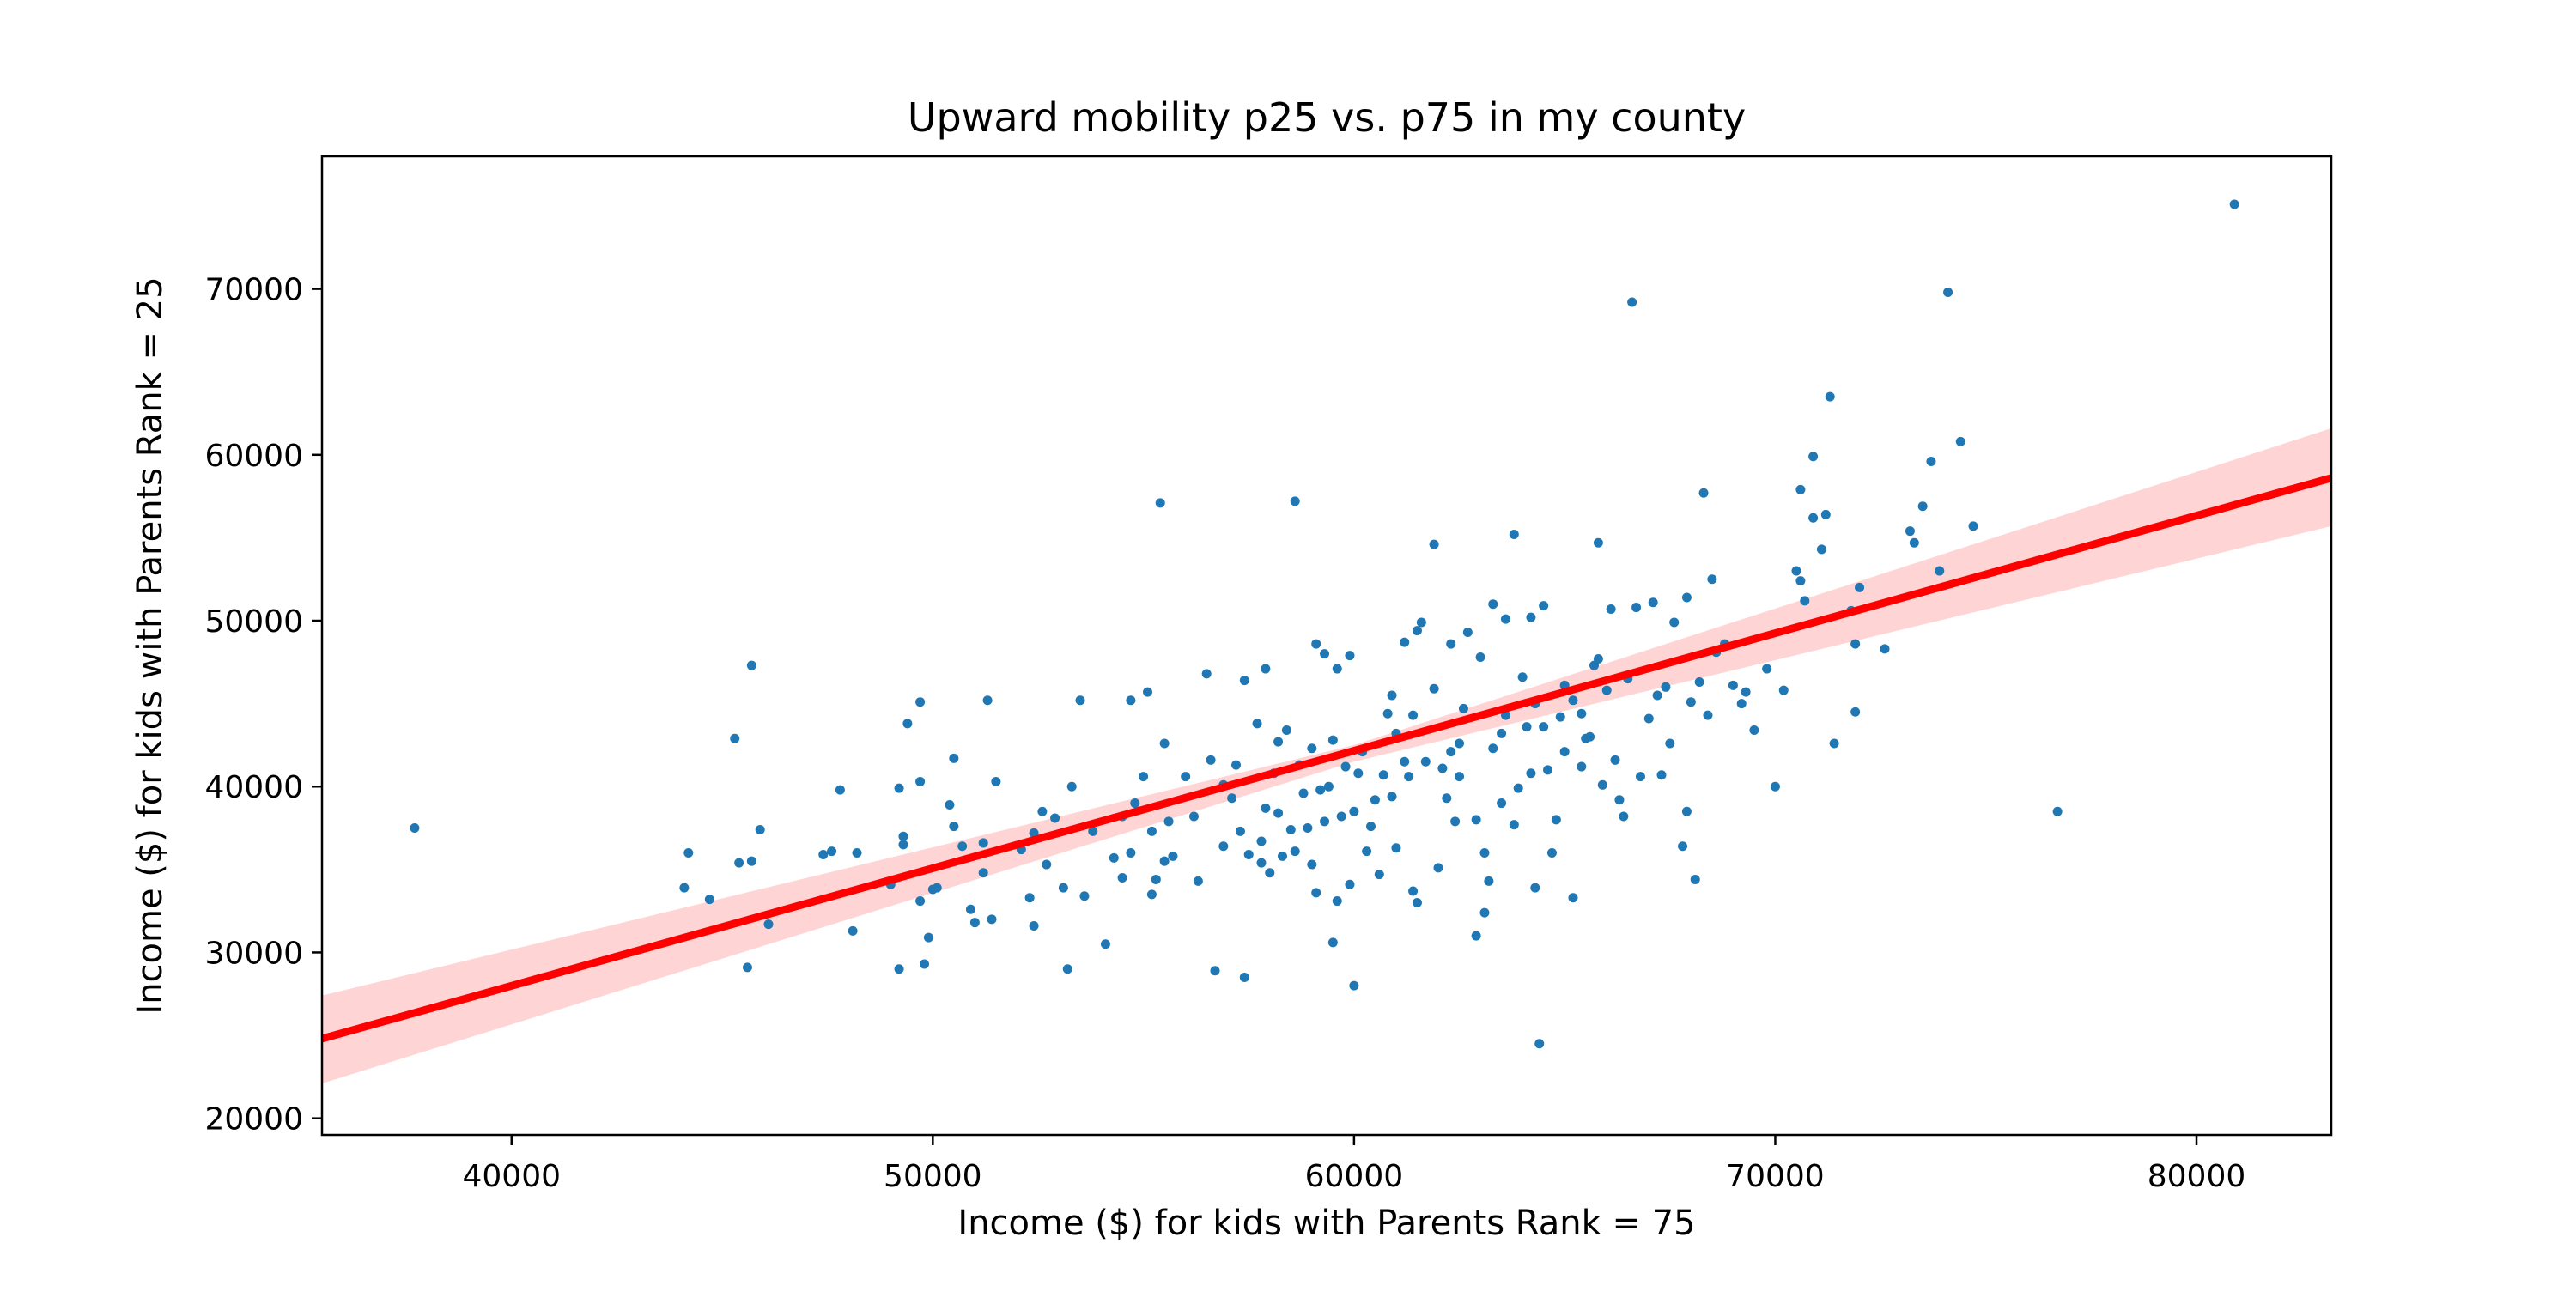 This screenshot has height=1292, width=2576. Describe the element at coordinates (253, 290) in the screenshot. I see `y-tick-label: 70000` at that location.